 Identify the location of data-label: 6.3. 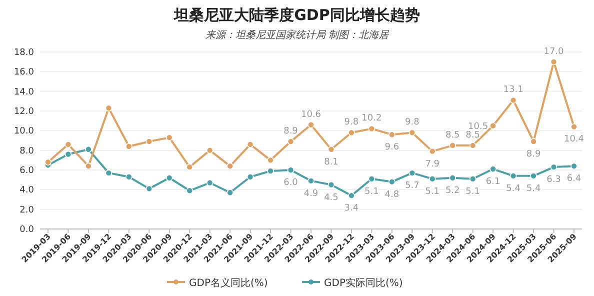
(553, 180).